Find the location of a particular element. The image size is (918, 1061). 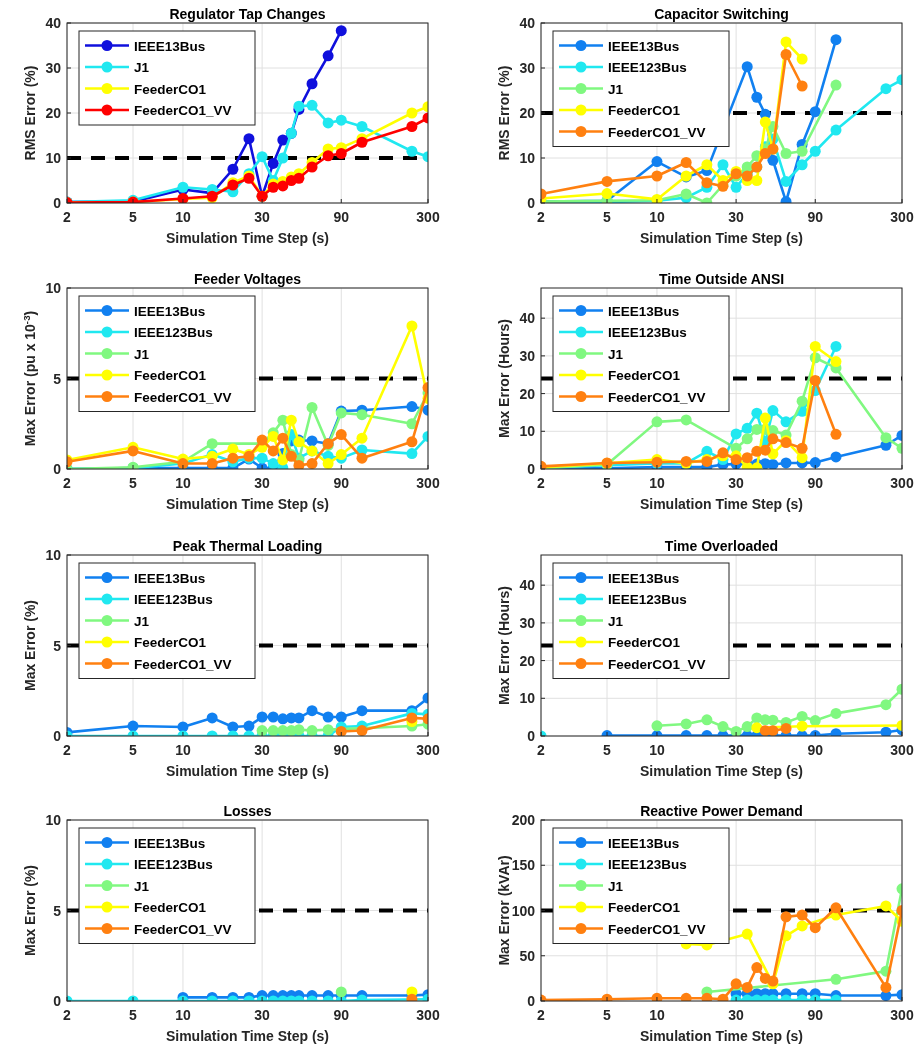

y-tick-label: 150 is located at coordinates (523, 865).